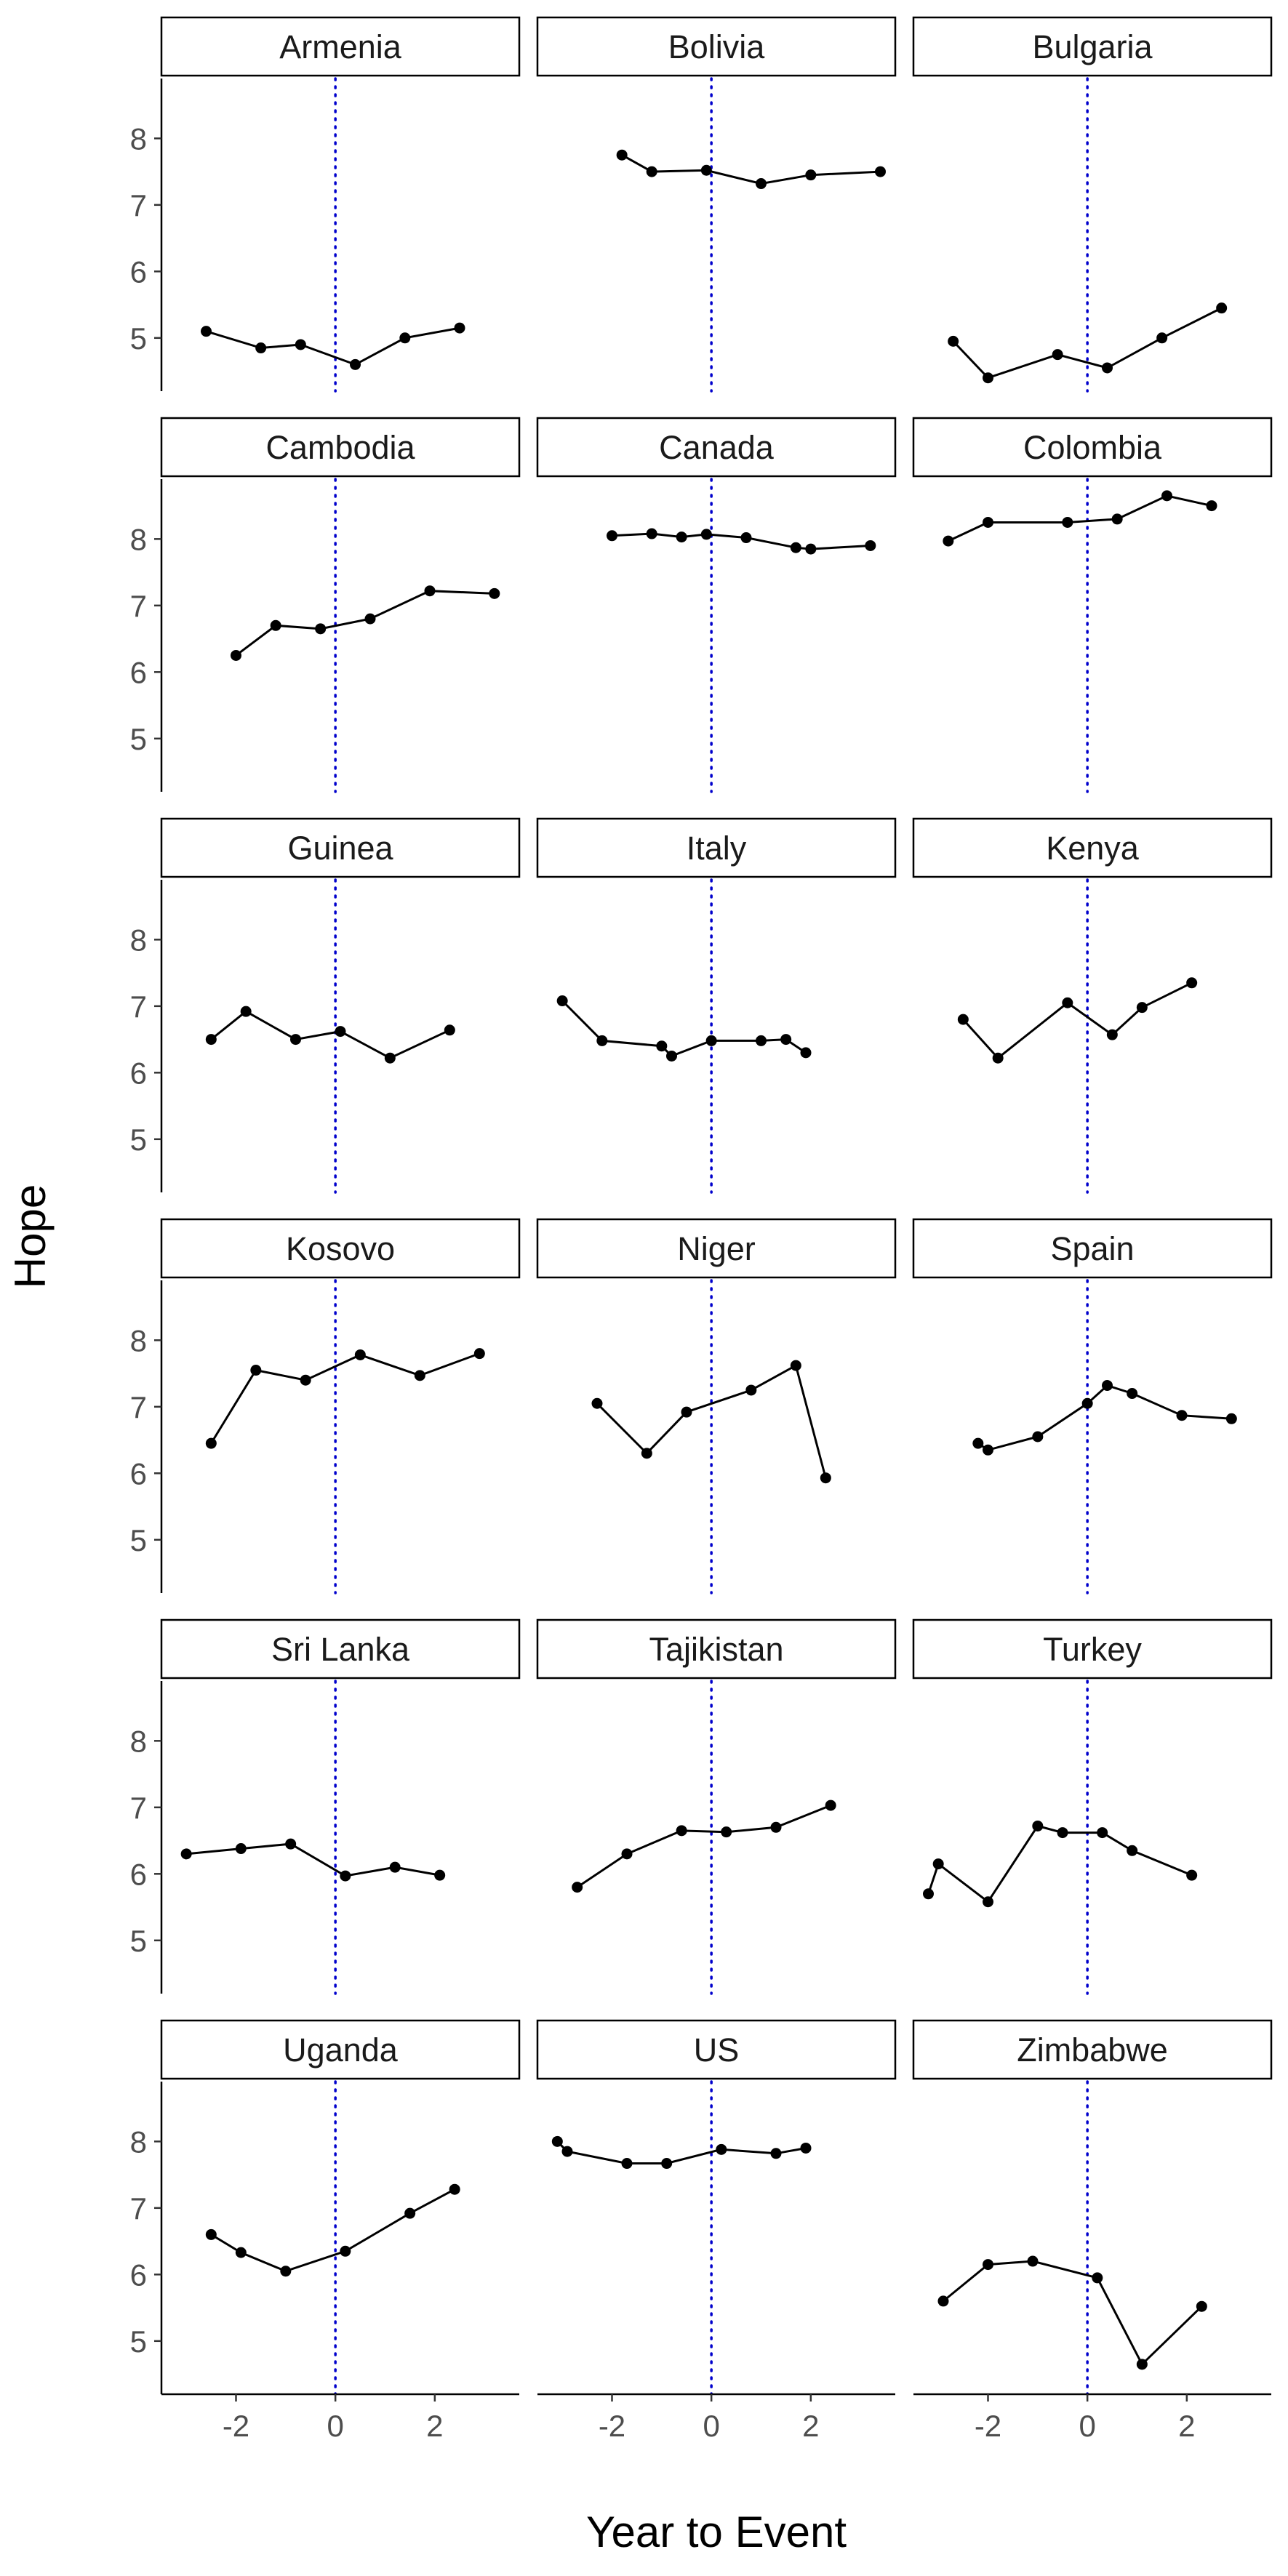  What do you see at coordinates (138, 205) in the screenshot?
I see `y-tick-label: 7` at bounding box center [138, 205].